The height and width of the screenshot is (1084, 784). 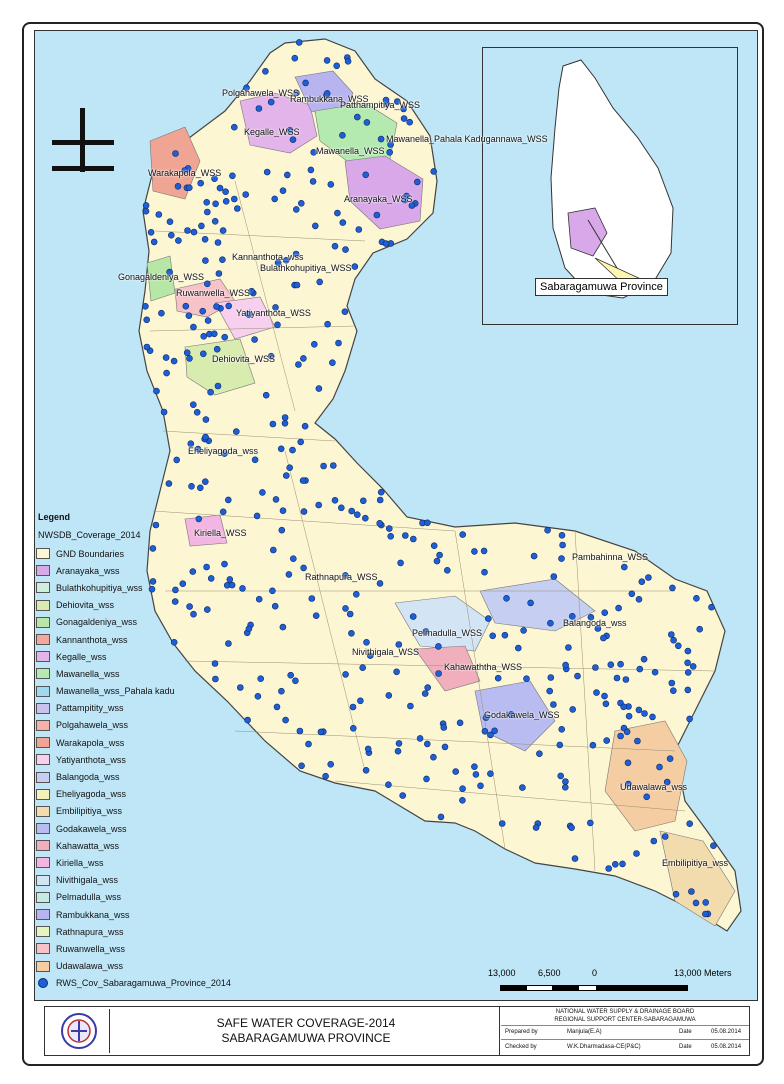 What do you see at coordinates (161, 277) in the screenshot?
I see `label-gonagaldeniya: Gonagaldeniya_WSS` at bounding box center [161, 277].